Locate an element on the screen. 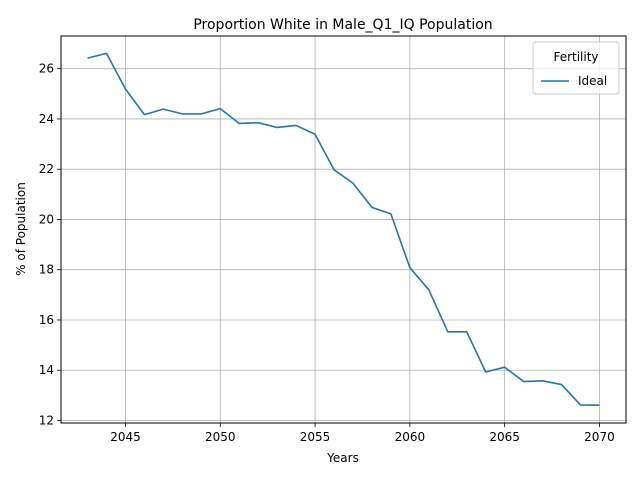  y-tick-label: 16 is located at coordinates (46, 320).